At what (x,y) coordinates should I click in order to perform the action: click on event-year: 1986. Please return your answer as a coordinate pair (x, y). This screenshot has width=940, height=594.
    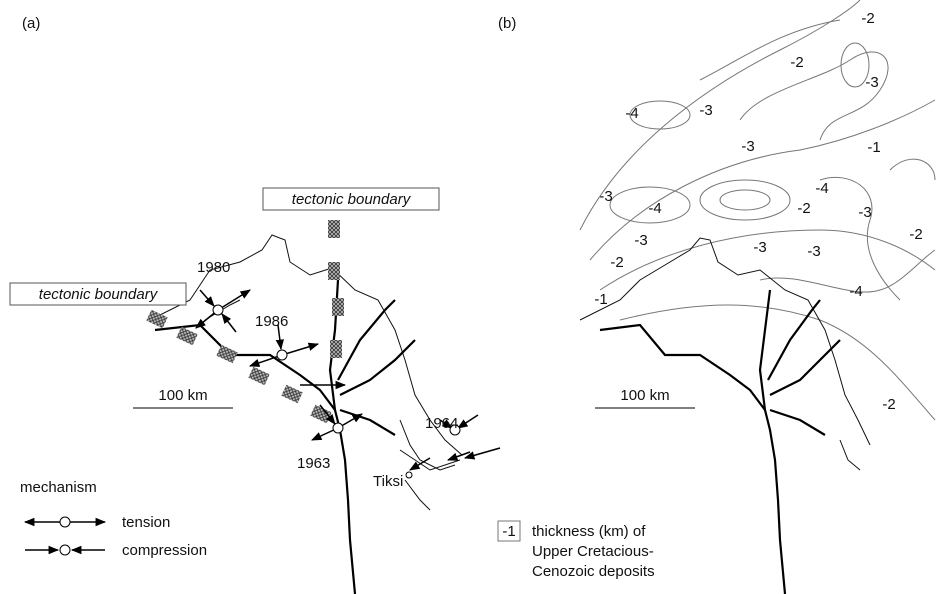
    Looking at the image, I should click on (271, 321).